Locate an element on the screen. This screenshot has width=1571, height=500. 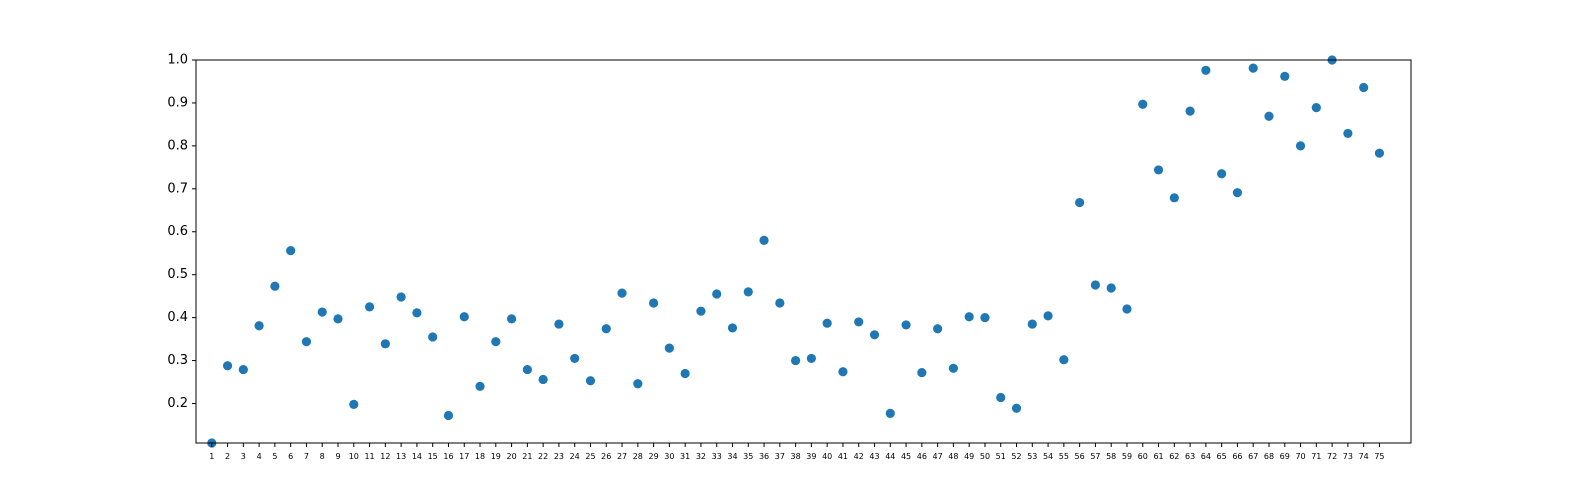
x-tick-label: 74 is located at coordinates (1364, 456).